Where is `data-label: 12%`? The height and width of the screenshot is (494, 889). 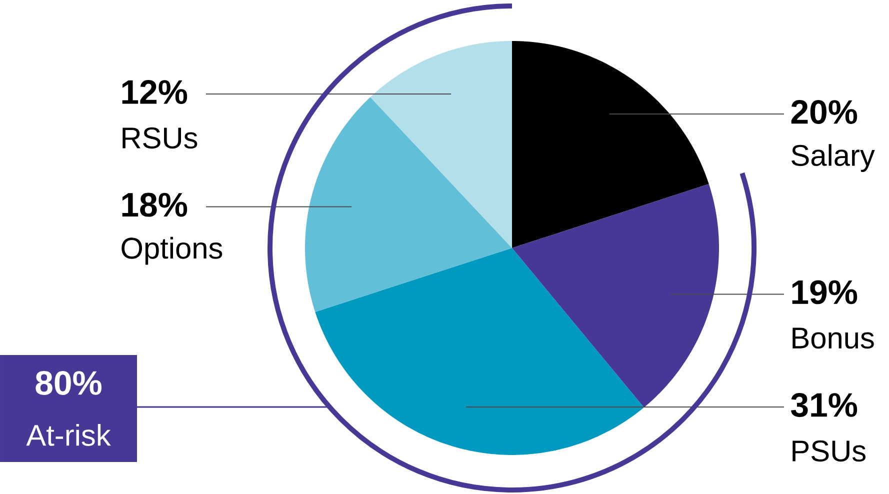
data-label: 12% is located at coordinates (155, 92).